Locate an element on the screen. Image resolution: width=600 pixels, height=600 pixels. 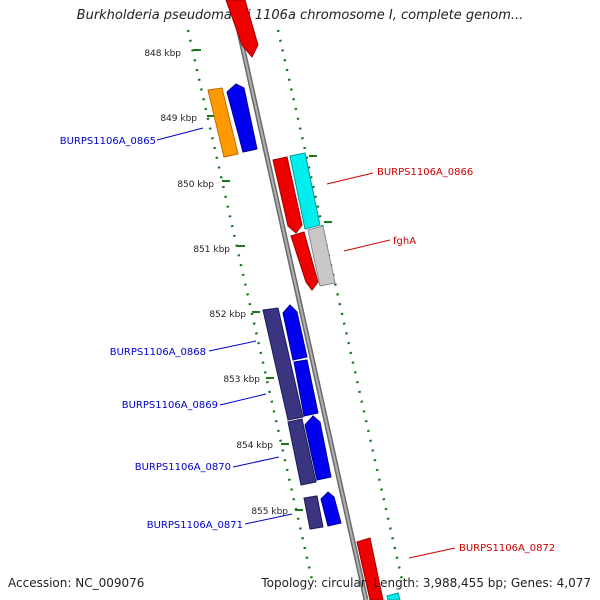
gene-block-blue is located at coordinates (306, 388).